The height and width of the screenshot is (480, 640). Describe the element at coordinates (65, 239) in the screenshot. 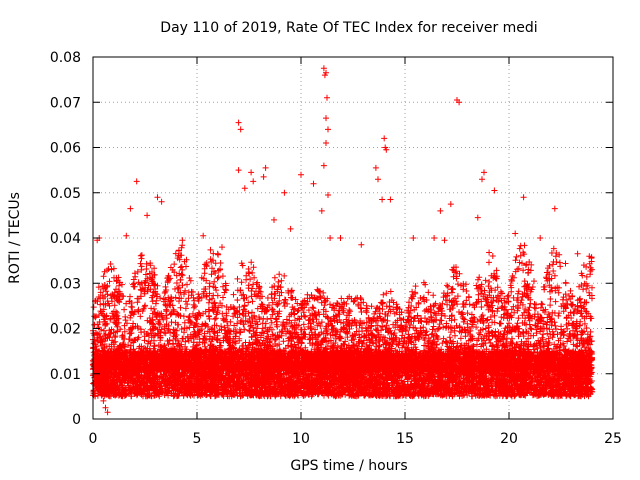

I see `y-tick-label: 0.04` at that location.